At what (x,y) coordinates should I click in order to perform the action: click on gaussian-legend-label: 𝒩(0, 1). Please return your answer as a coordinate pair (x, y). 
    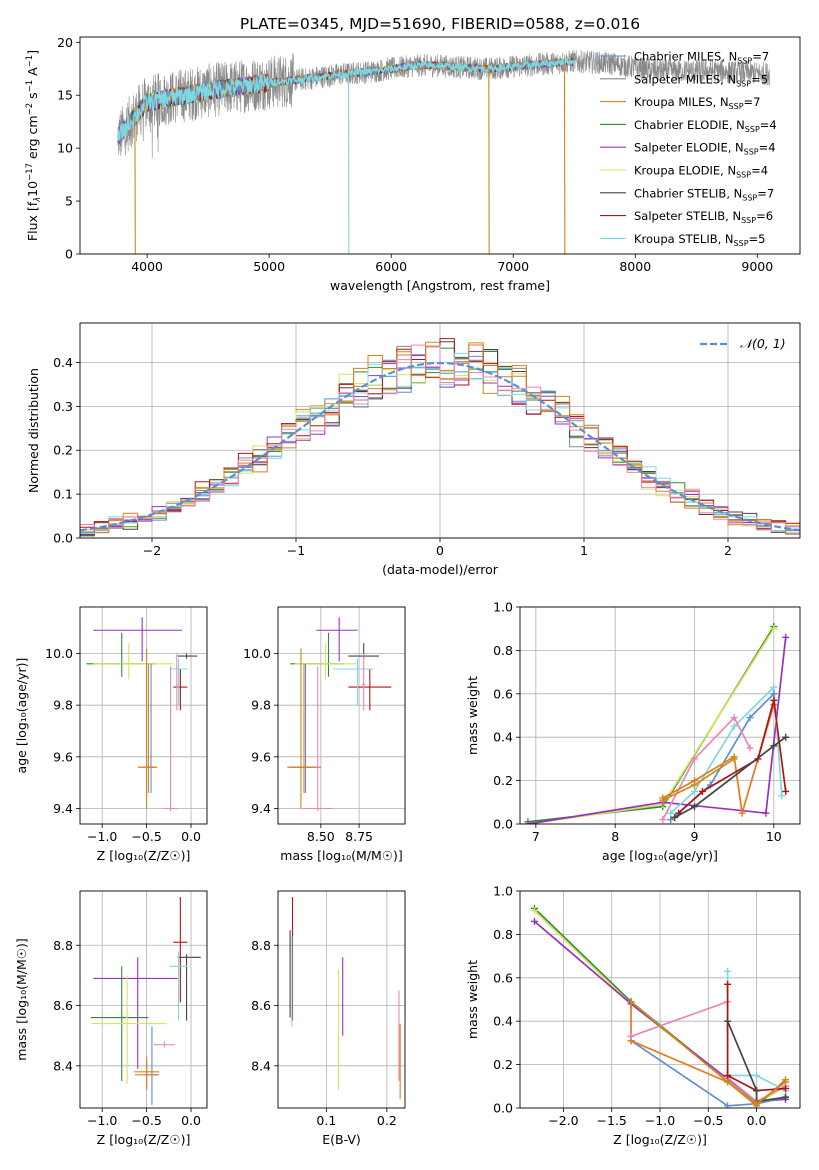
    Looking at the image, I should click on (763, 343).